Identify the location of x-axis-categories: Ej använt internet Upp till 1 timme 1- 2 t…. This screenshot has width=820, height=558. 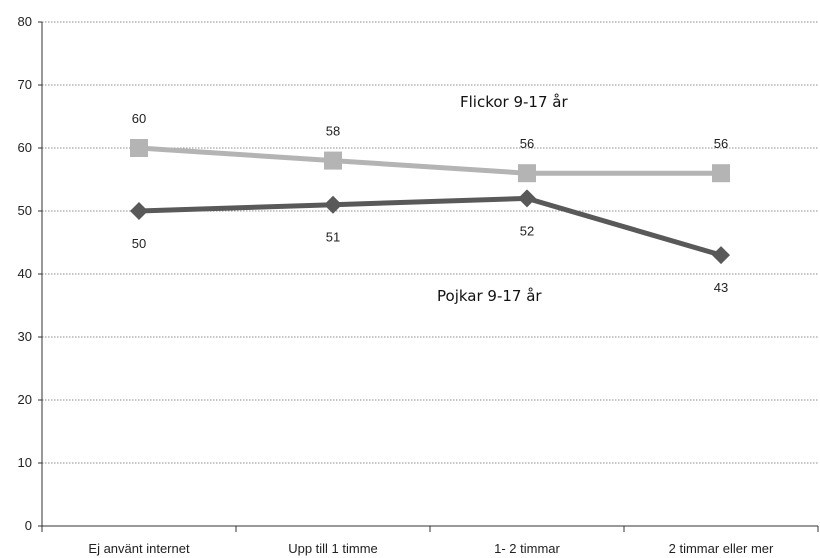
(430, 541).